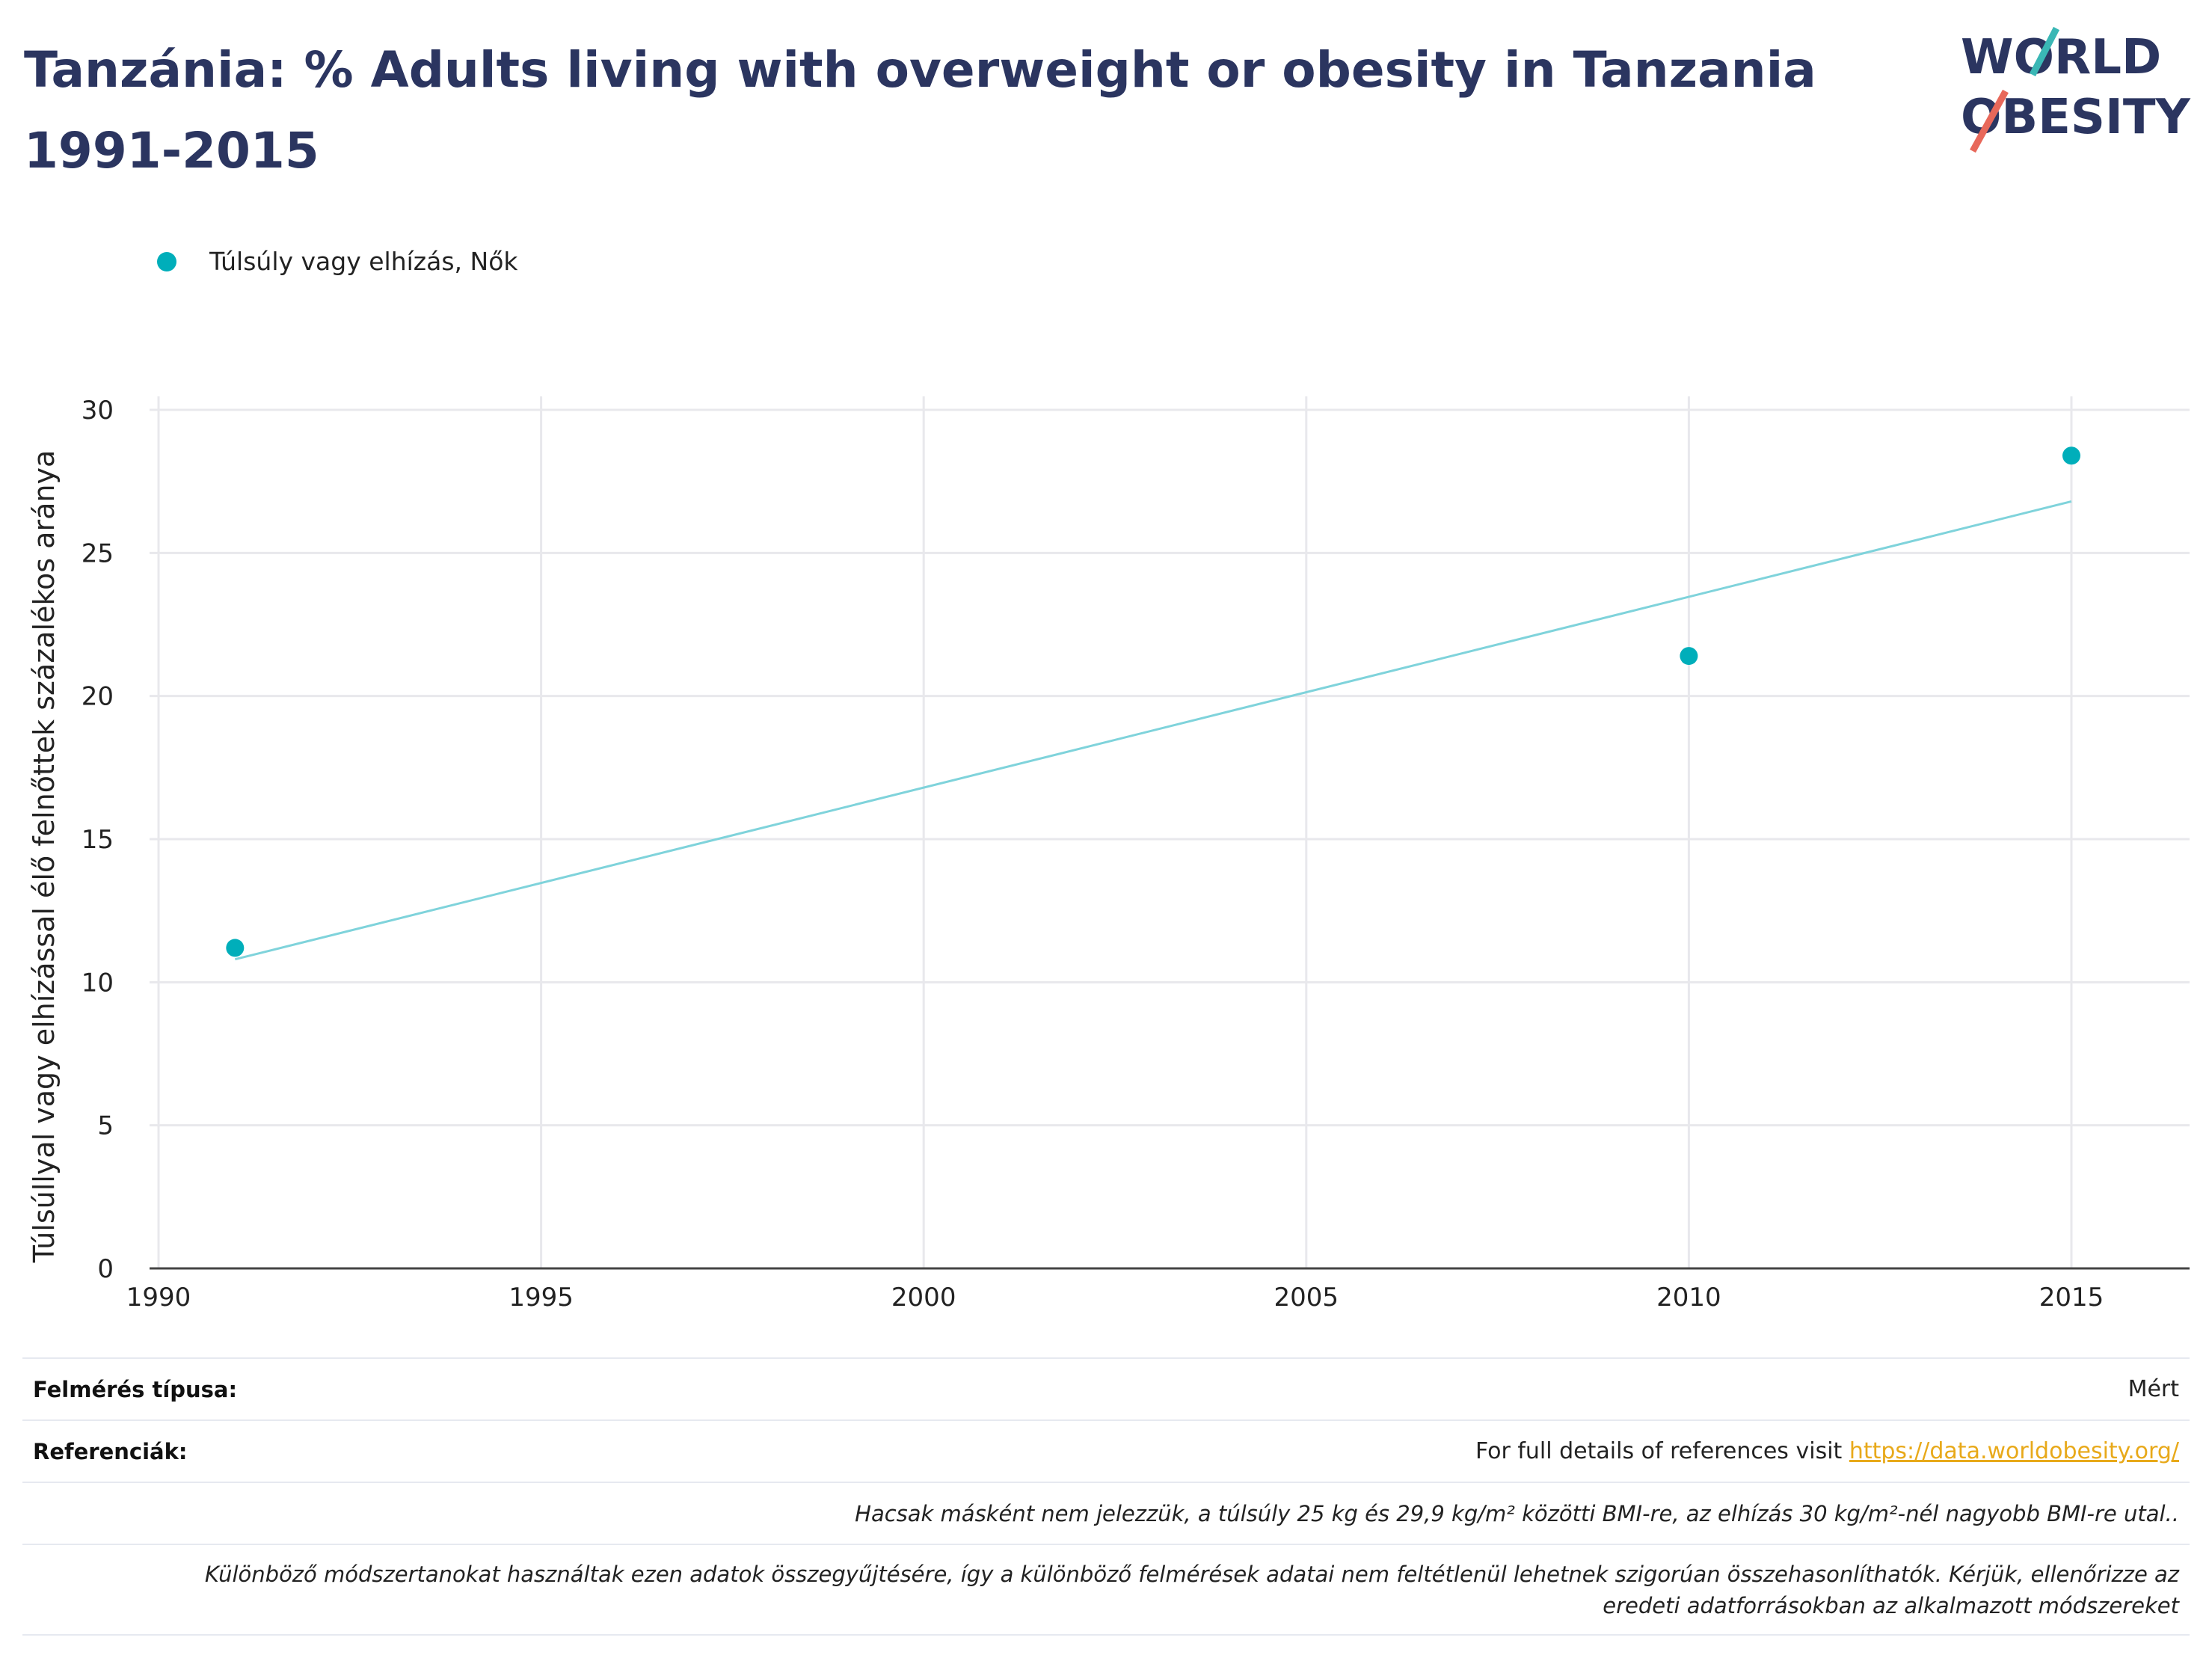 The image size is (2212, 1676). What do you see at coordinates (541, 1298) in the screenshot?
I see `x-tick-label: 1995` at bounding box center [541, 1298].